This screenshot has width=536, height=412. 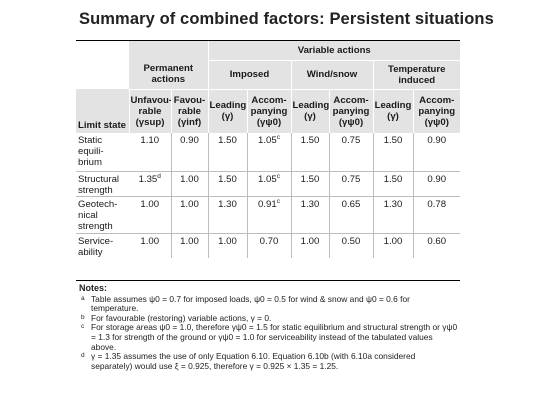 I want to click on wind-accompanying-header: Accom- panying (γψ0), so click(x=350, y=110).